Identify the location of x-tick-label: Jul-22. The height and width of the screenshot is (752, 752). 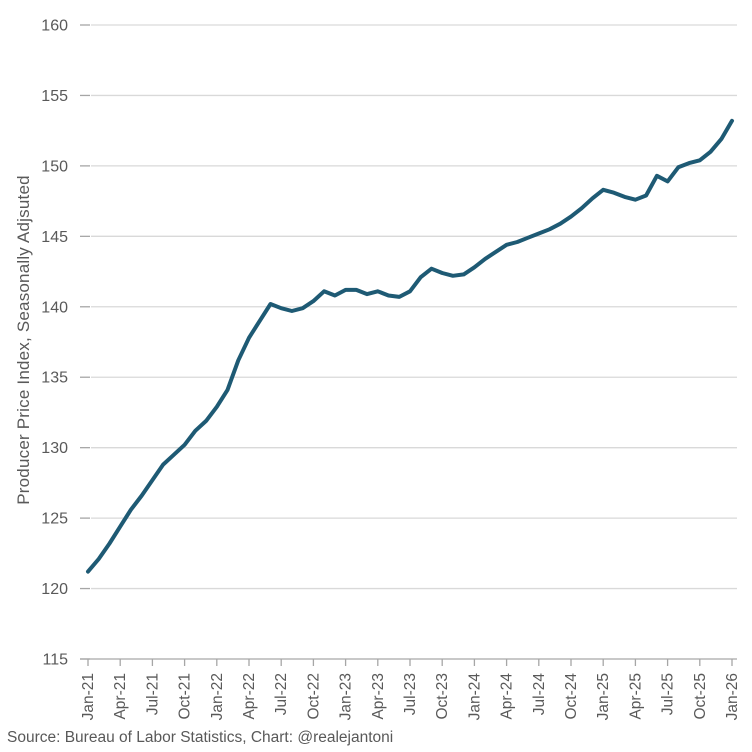
(281, 694).